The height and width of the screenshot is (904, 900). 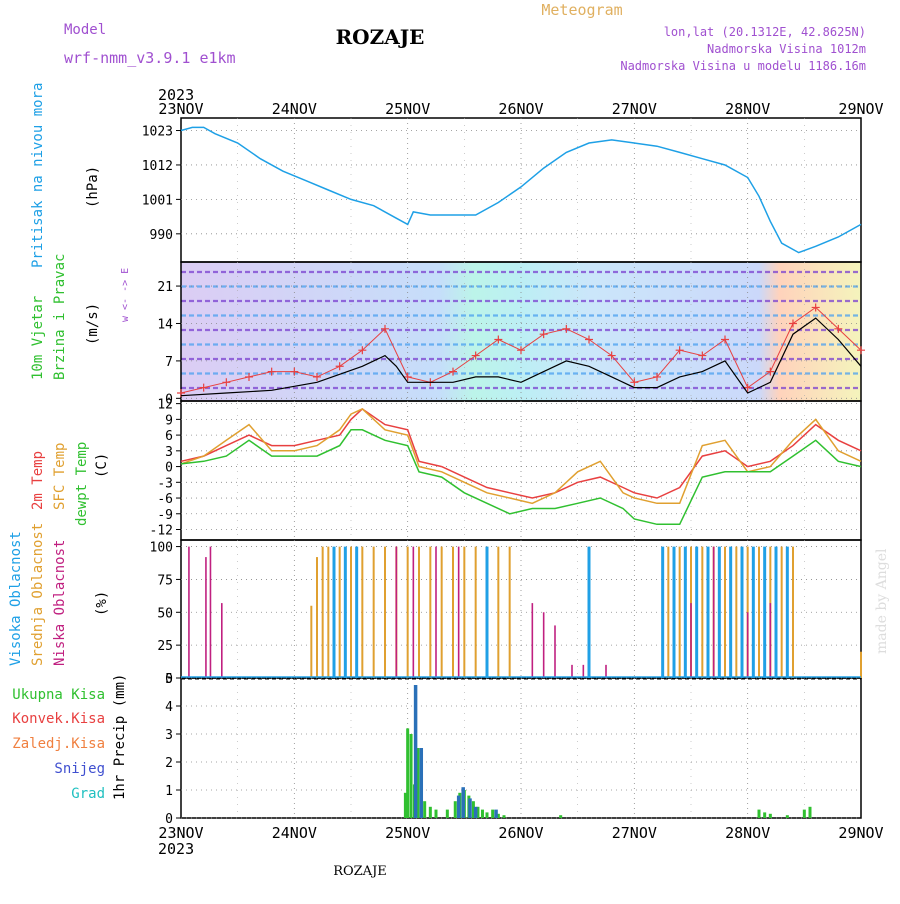 I want to click on y-tick-label: -6, so click(x=165, y=499).